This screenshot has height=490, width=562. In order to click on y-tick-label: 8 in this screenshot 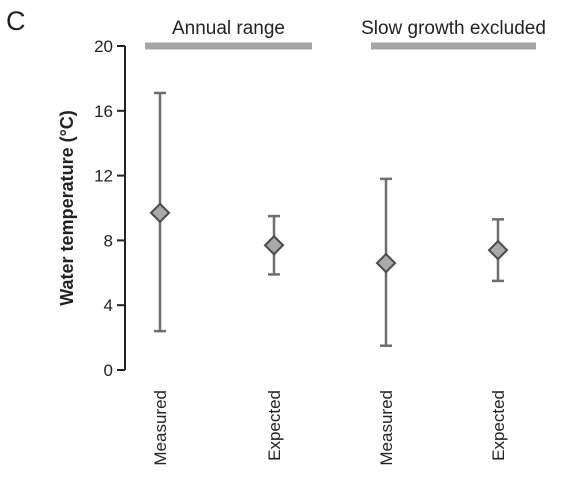, I will do `click(108, 240)`.